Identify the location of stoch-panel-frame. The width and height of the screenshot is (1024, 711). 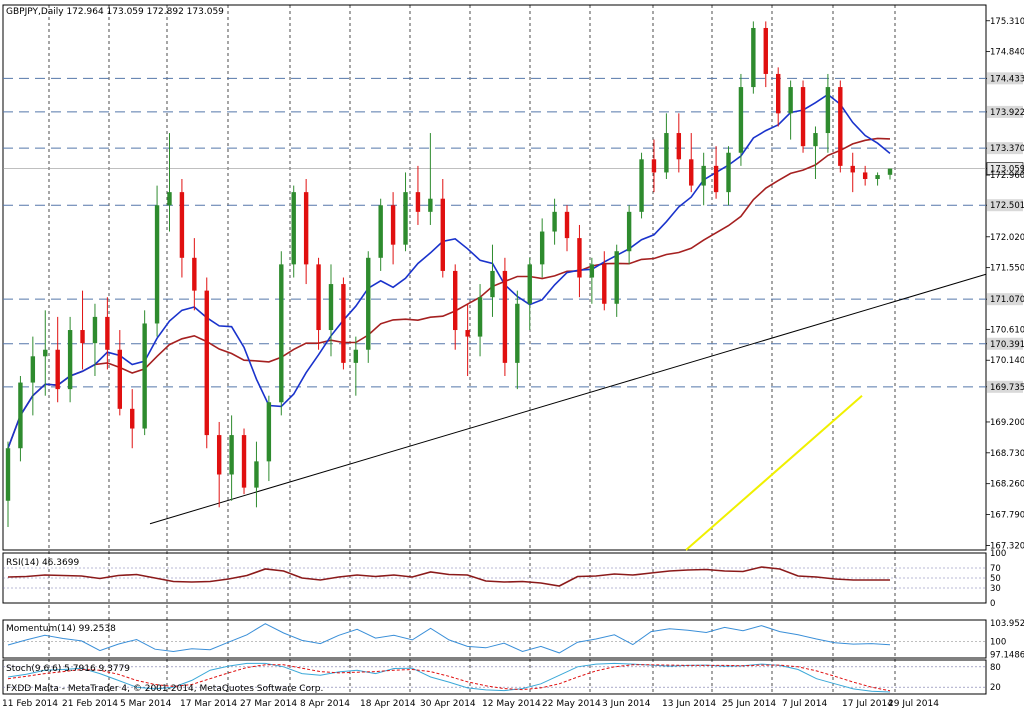
(494, 677).